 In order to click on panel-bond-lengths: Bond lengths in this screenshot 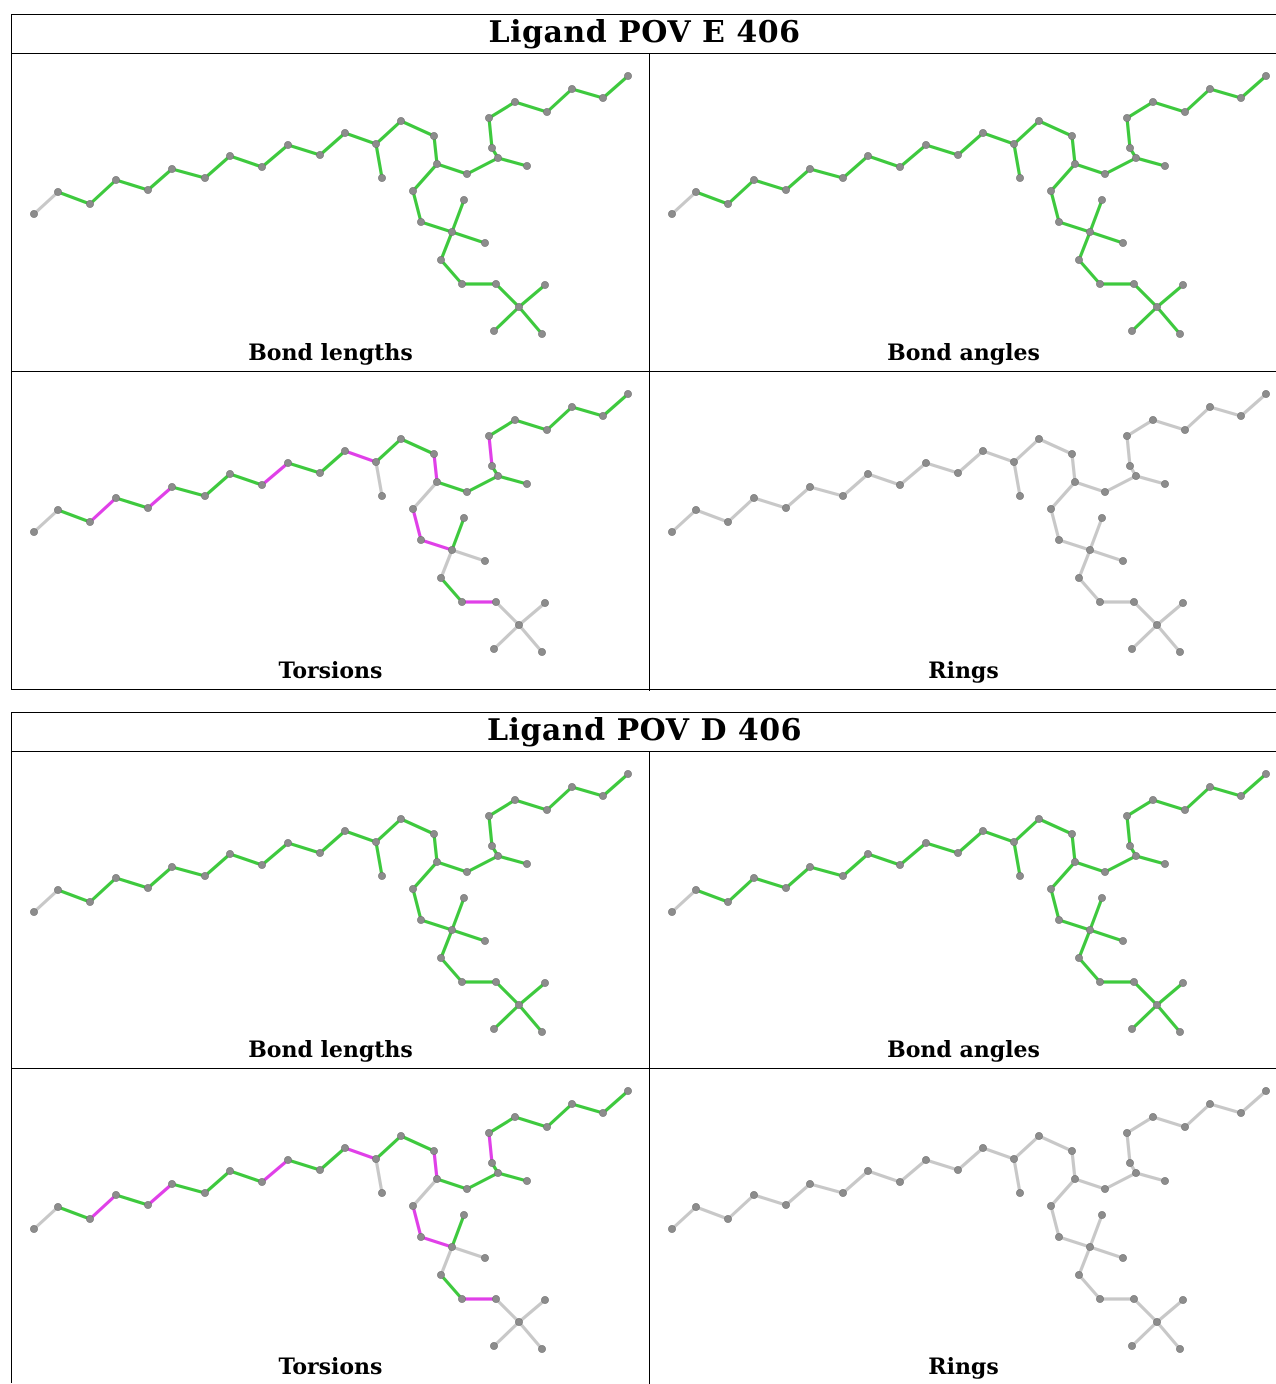, I will do `click(330, 212)`.